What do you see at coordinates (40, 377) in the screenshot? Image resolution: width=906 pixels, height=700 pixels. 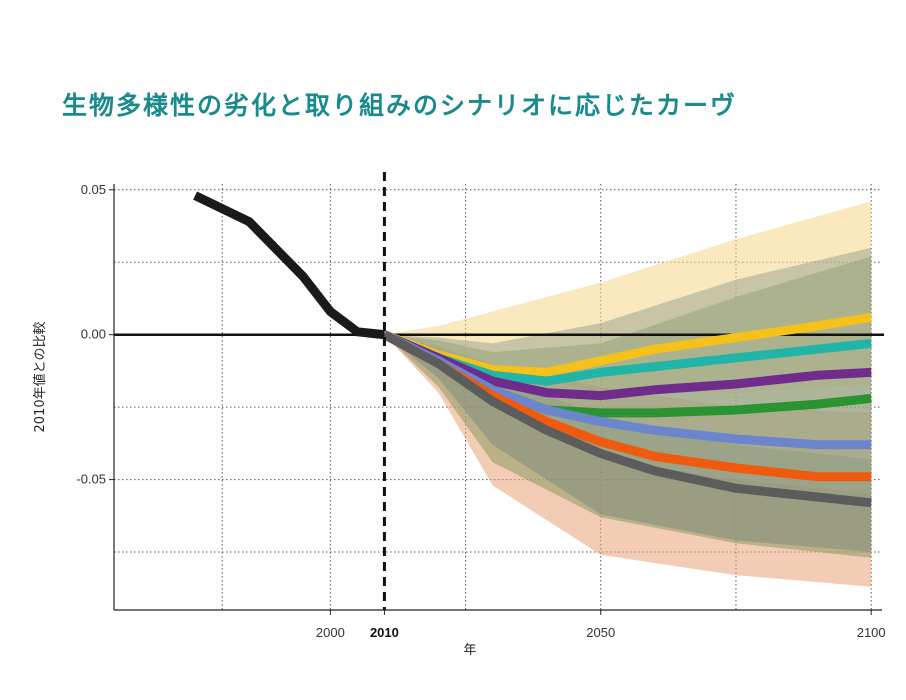 I see `y-axis-label: 2010年値との比較` at bounding box center [40, 377].